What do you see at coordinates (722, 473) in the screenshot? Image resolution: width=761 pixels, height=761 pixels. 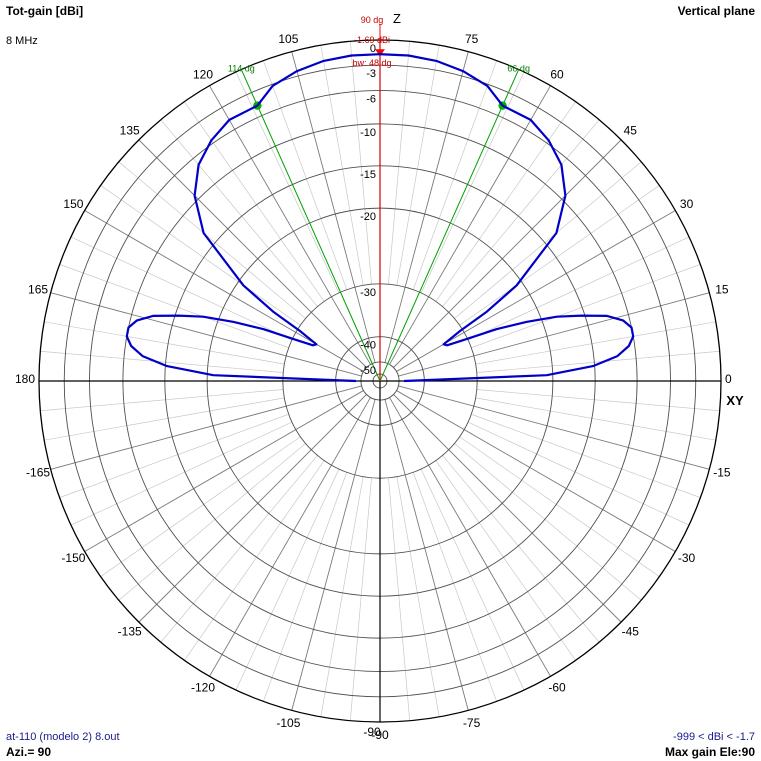 I see `angle-label: -15` at bounding box center [722, 473].